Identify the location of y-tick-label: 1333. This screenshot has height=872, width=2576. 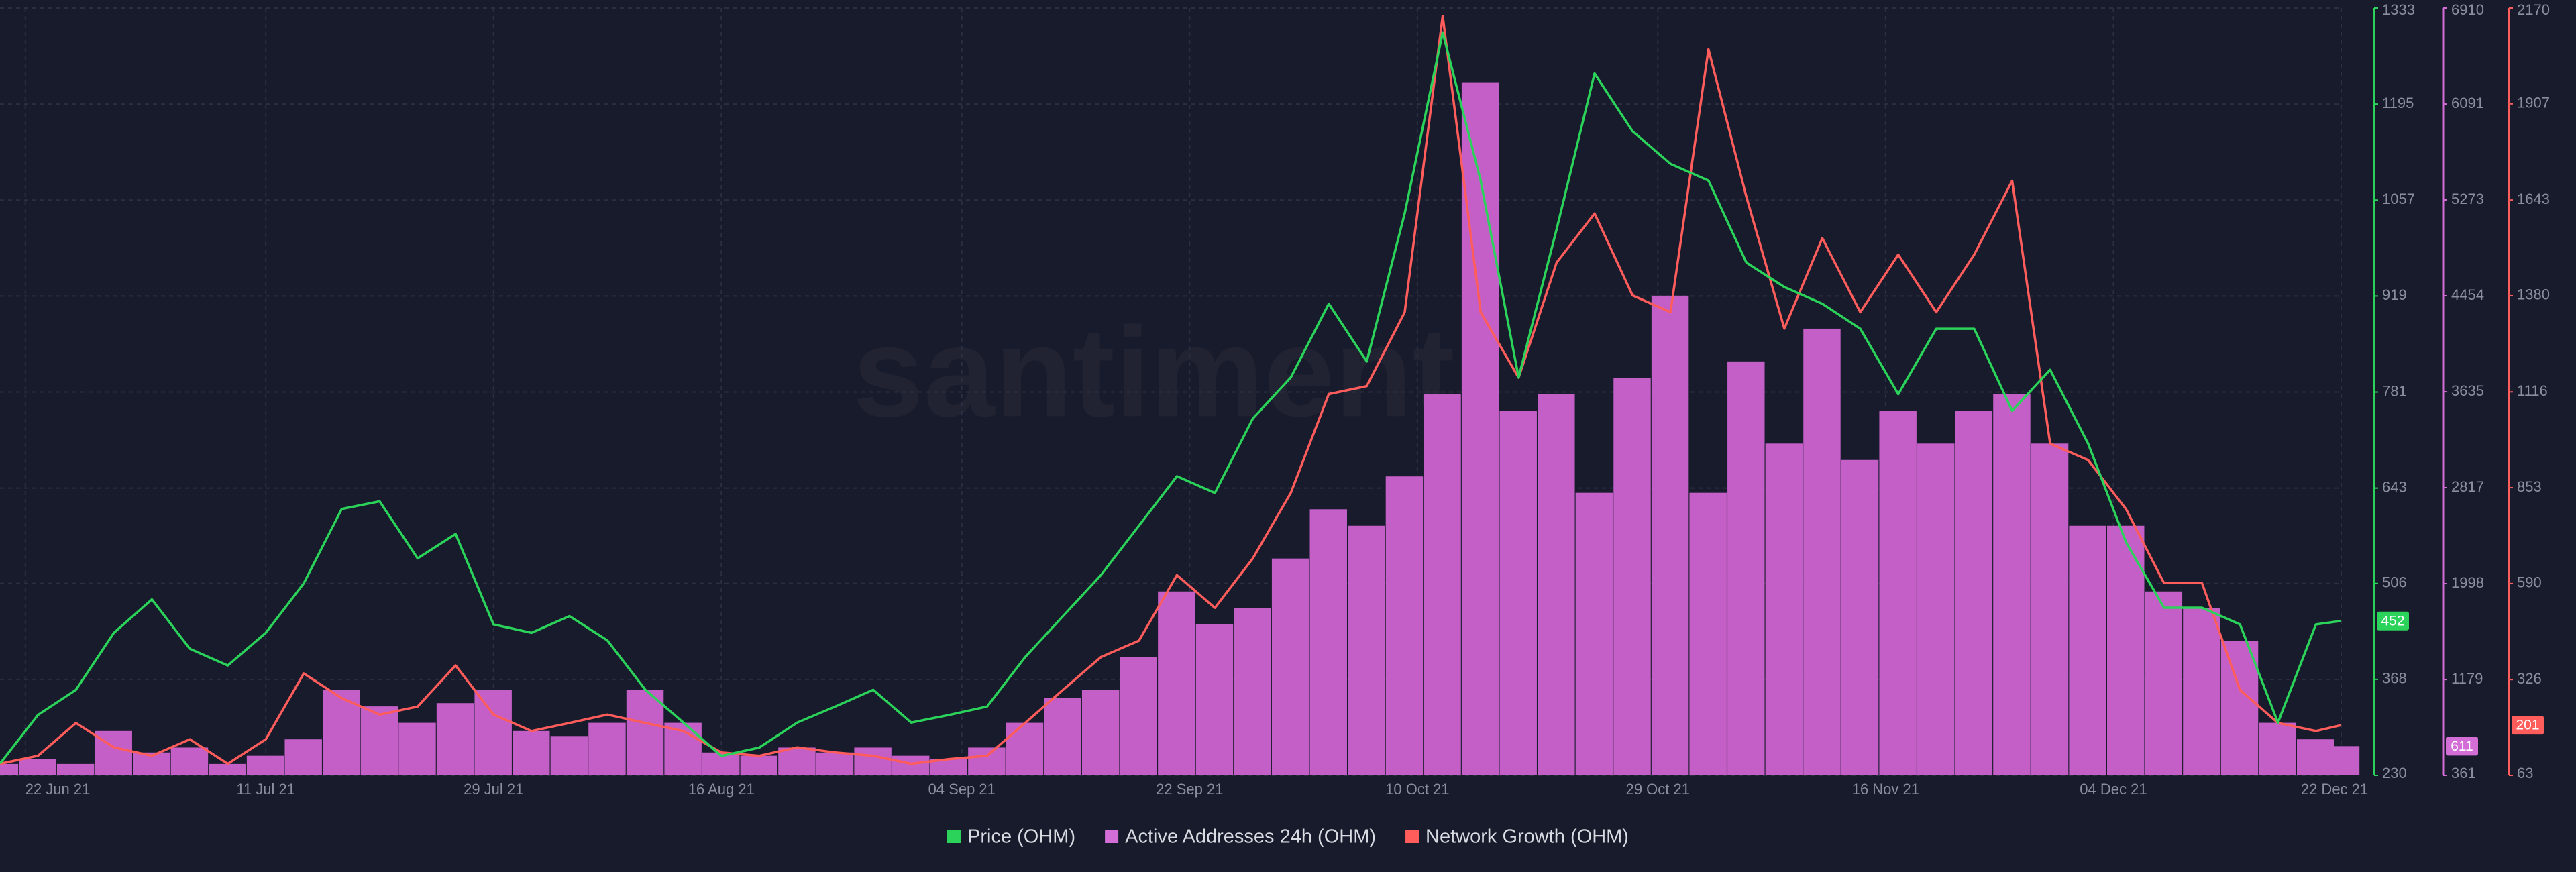
(2398, 9).